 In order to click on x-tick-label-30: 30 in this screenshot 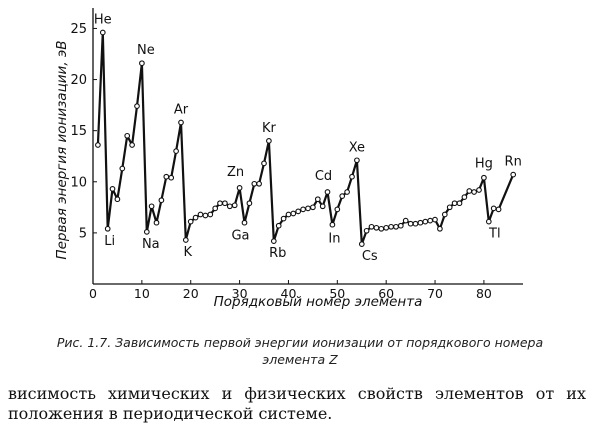, I will do `click(240, 293)`.